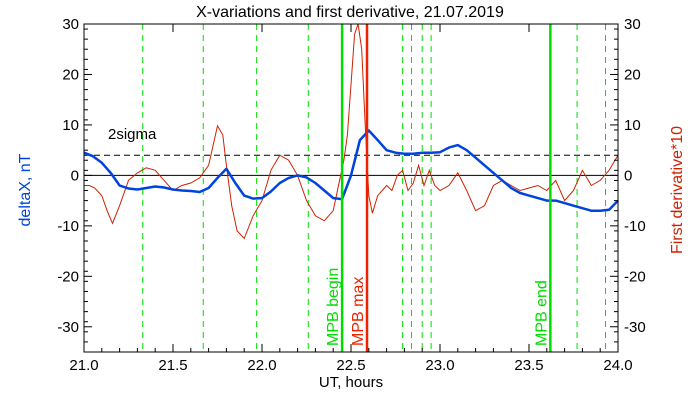  What do you see at coordinates (132, 134) in the screenshot?
I see `sigma-label: 2sigma` at bounding box center [132, 134].